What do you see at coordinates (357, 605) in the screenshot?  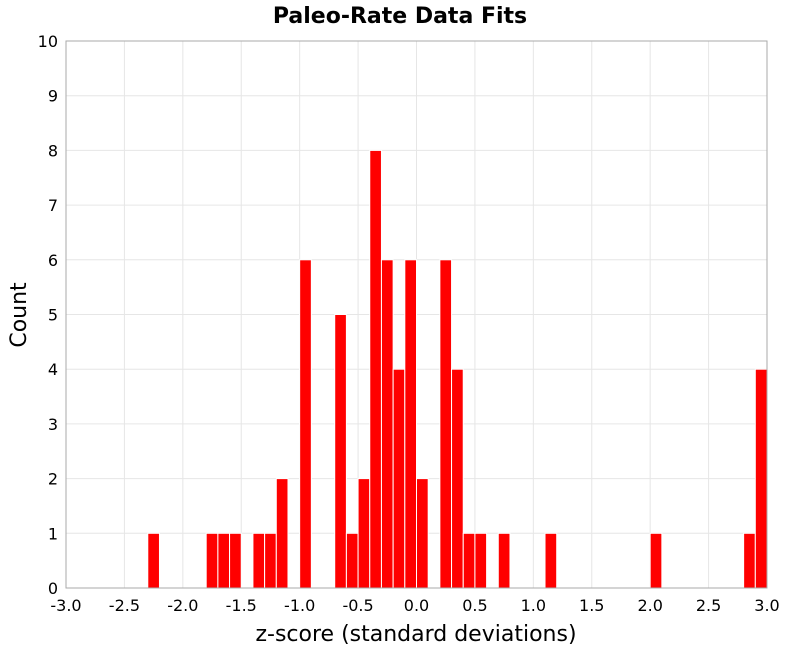 I see `x-tick-label: -0.5` at bounding box center [357, 605].